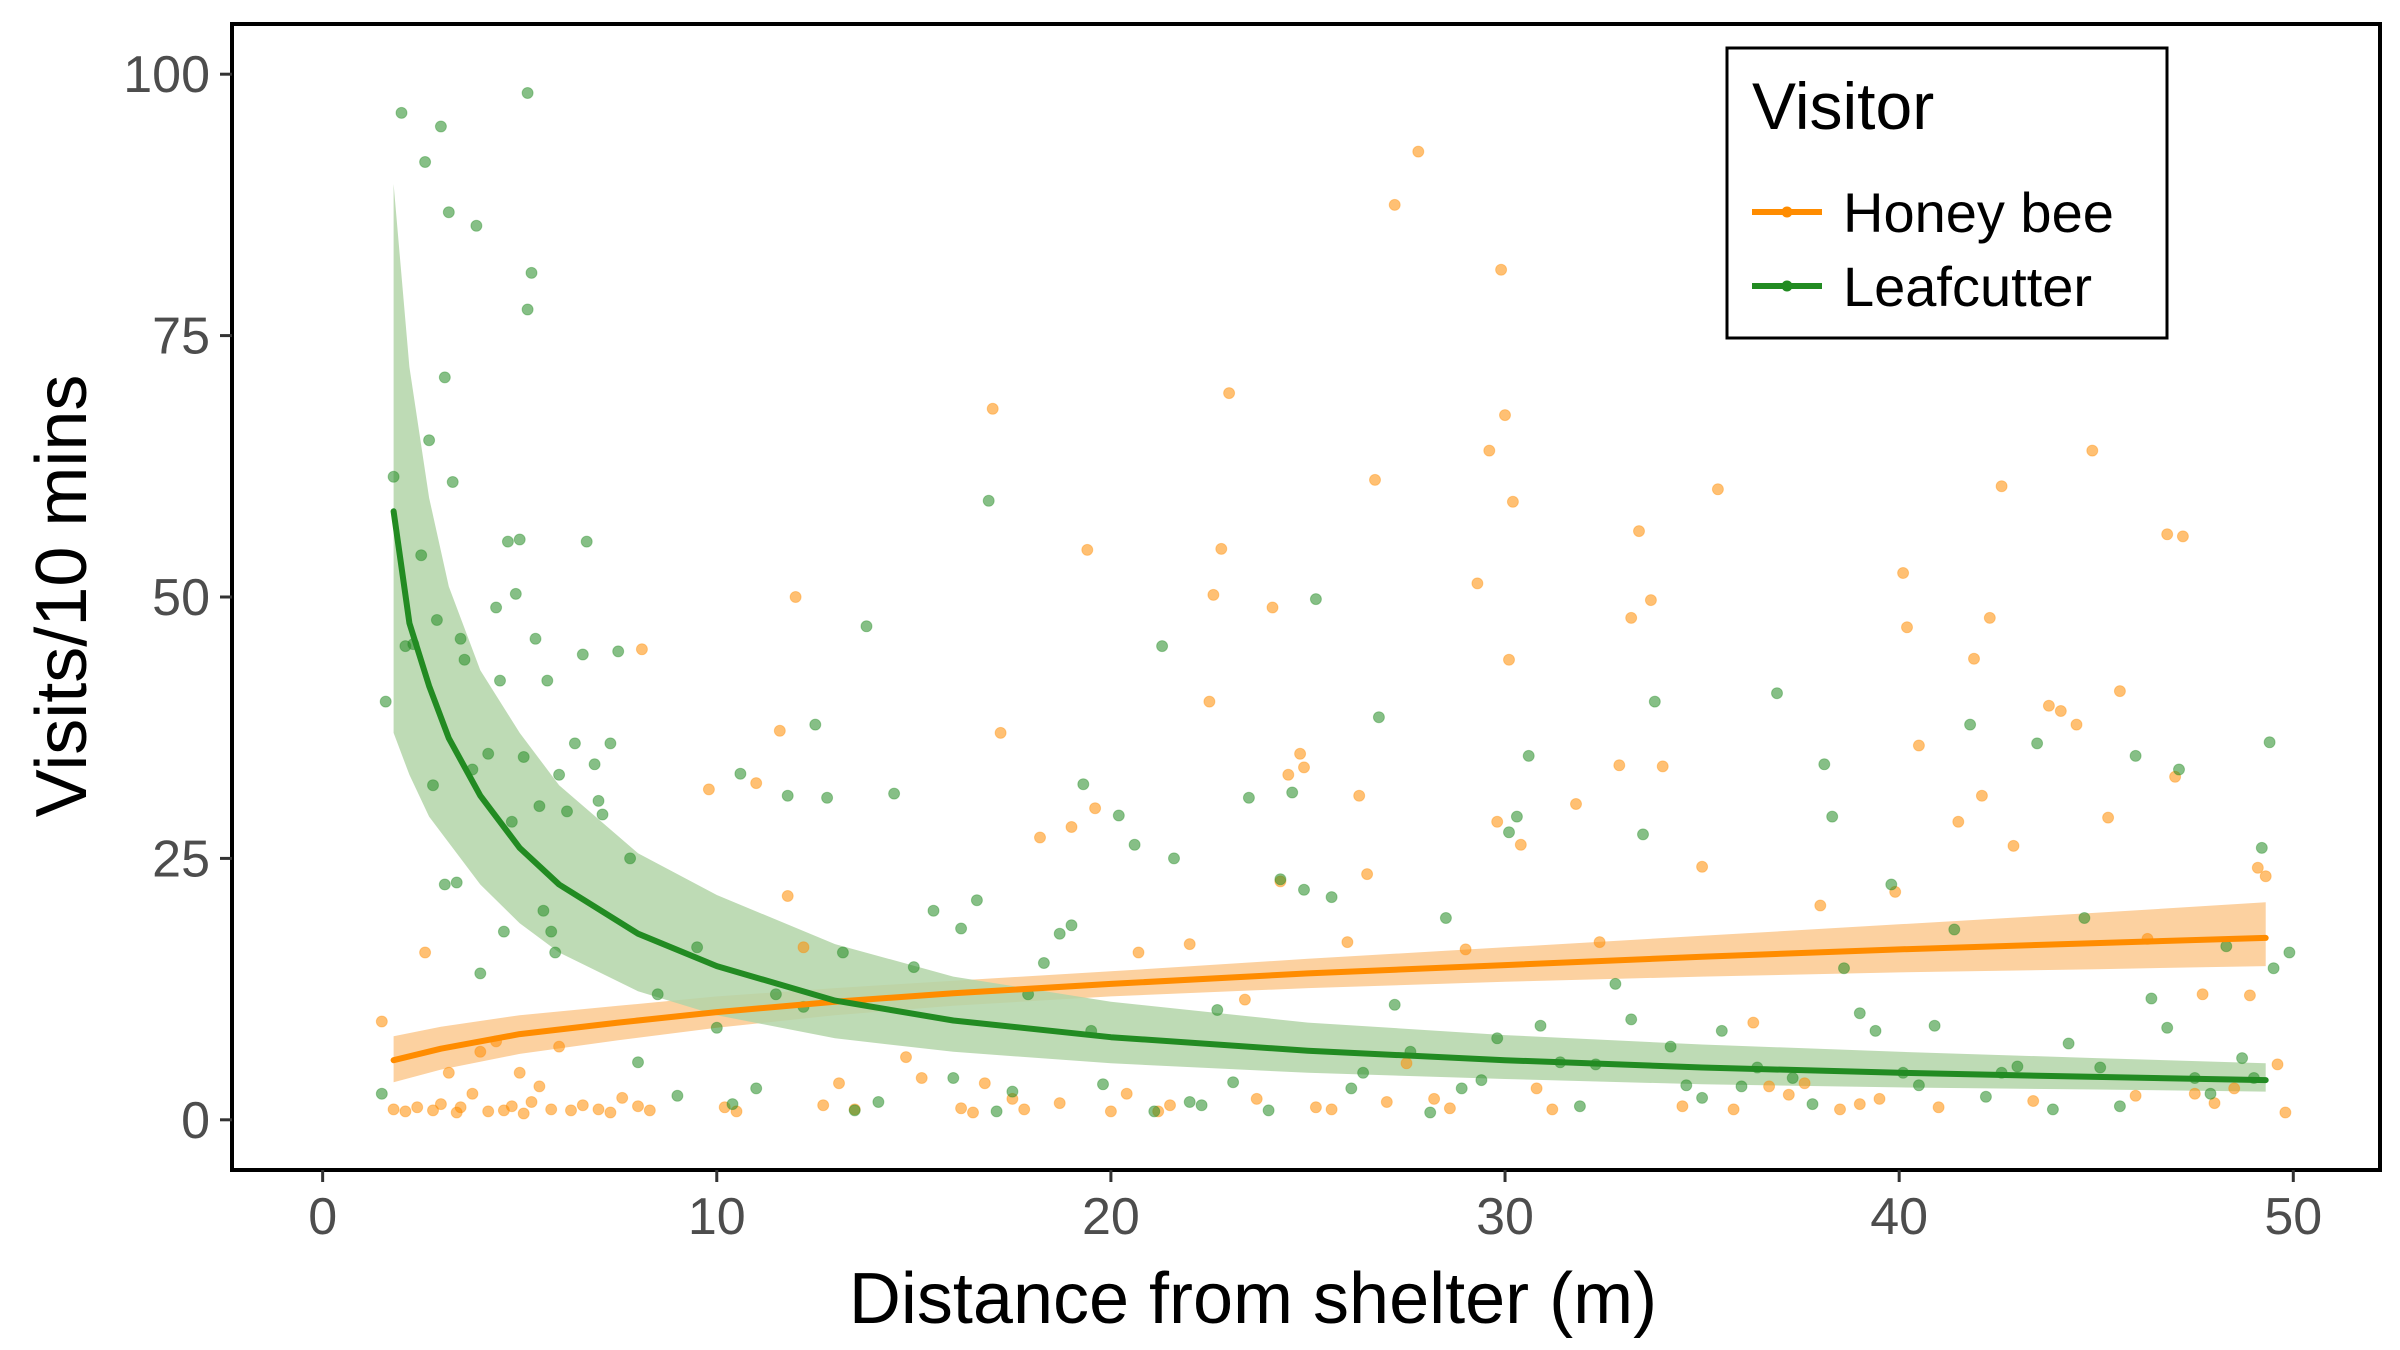 The image size is (2400, 1350). I want to click on legend-key-point-leafcutter, so click(1787, 286).